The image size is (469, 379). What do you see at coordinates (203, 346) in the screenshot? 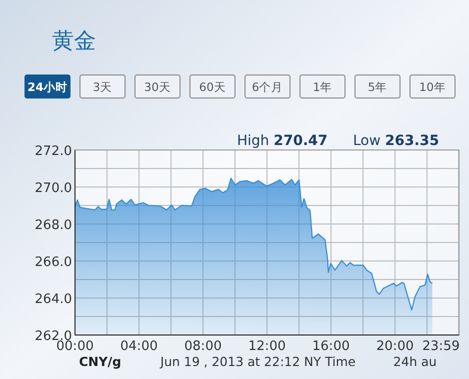
I see `x-tick-label: 08:00` at bounding box center [203, 346].